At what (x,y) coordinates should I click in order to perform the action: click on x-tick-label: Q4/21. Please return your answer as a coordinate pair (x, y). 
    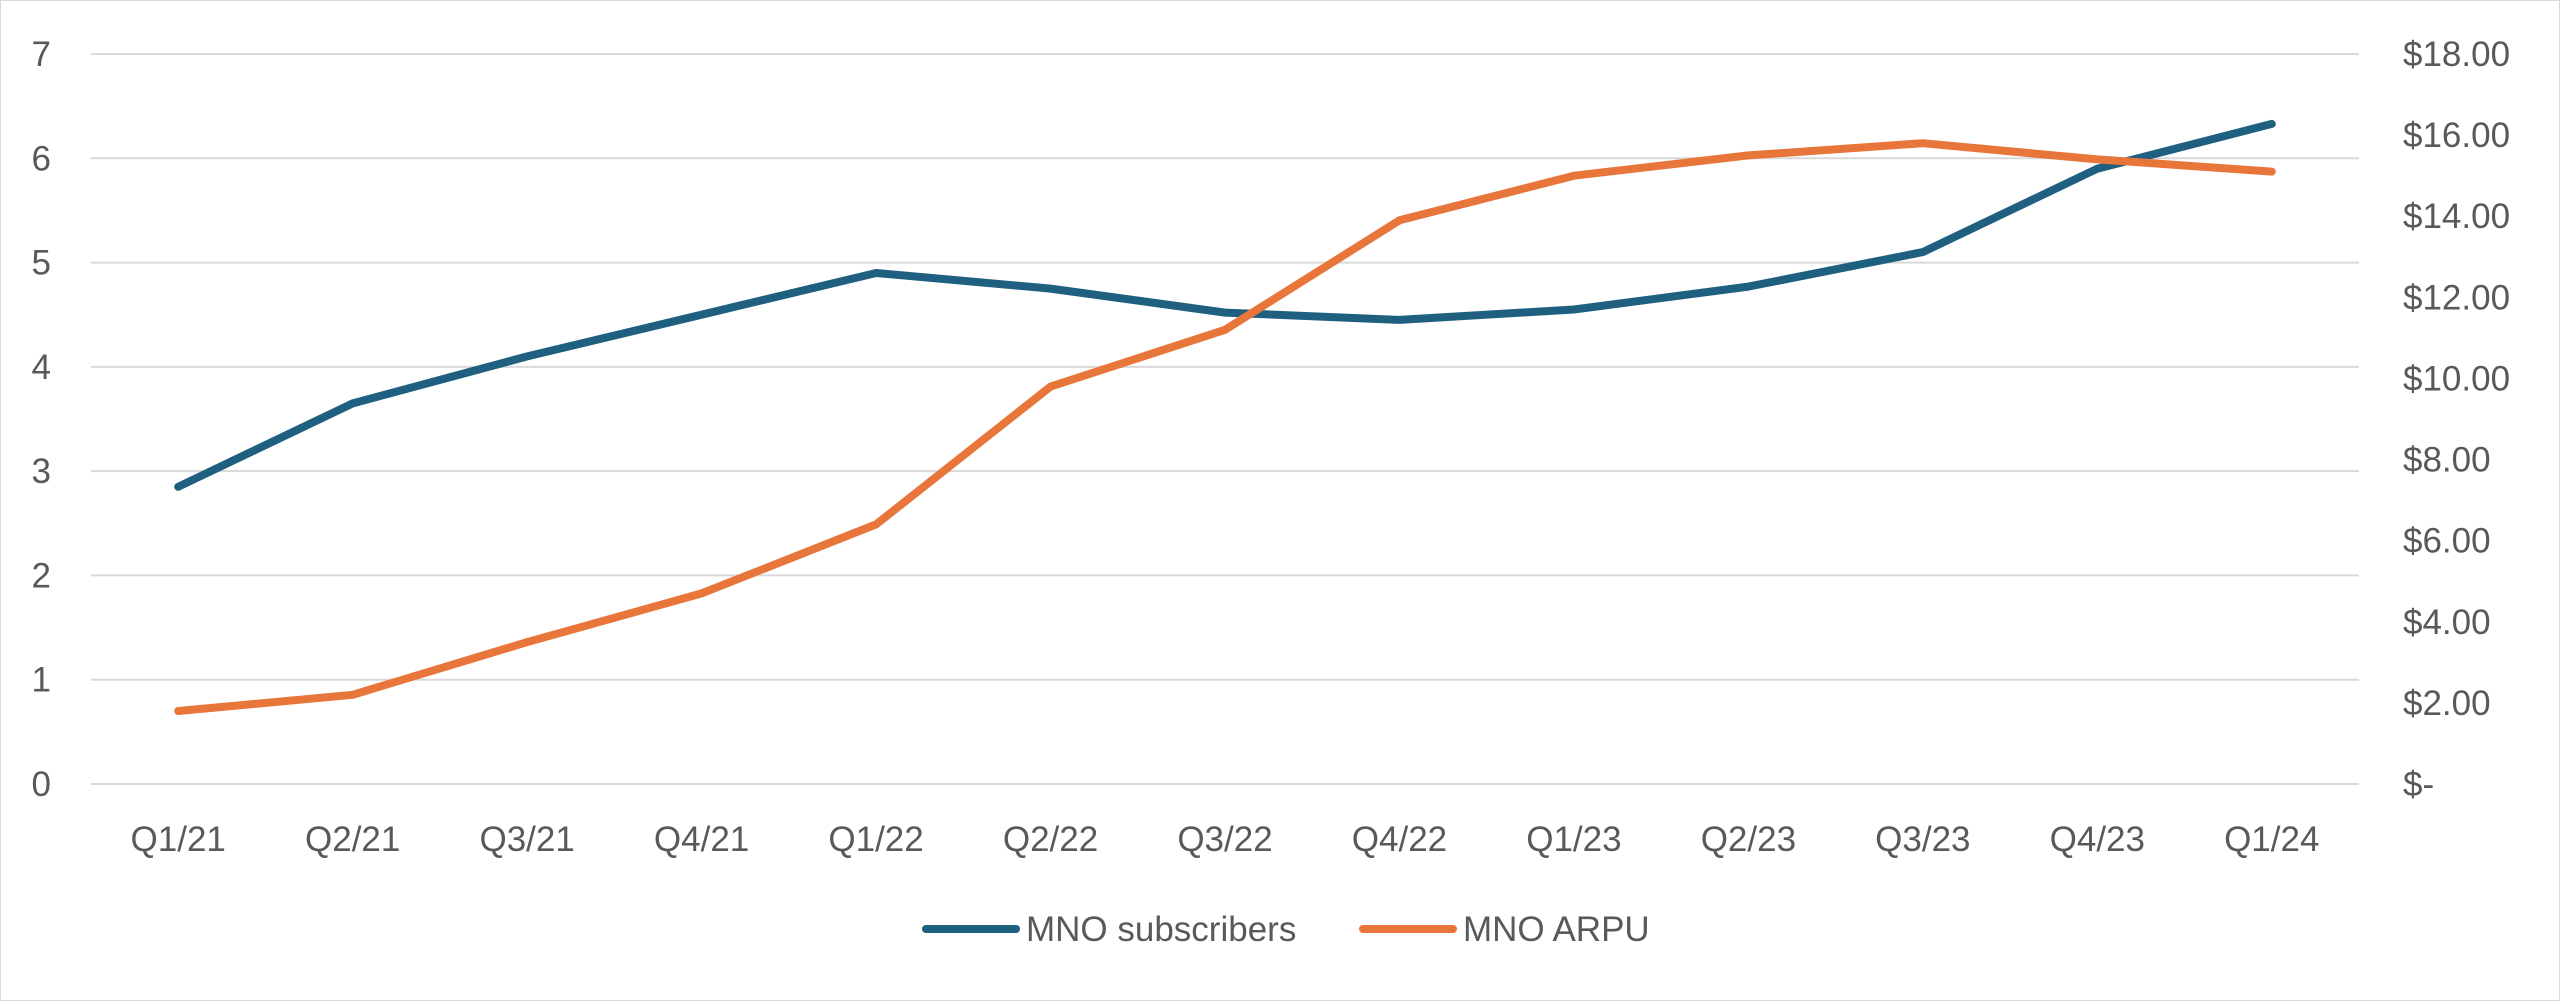
    Looking at the image, I should click on (701, 839).